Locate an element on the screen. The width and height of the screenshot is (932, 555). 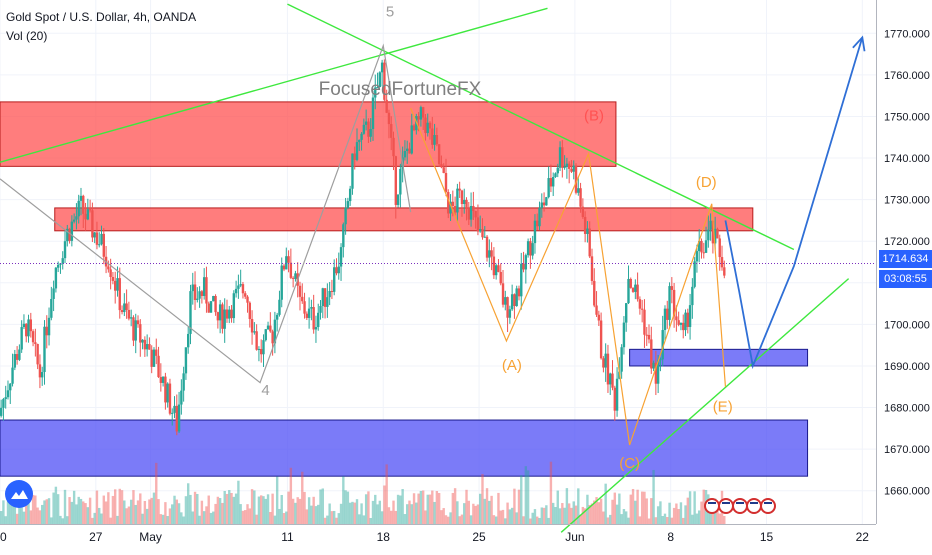
tradingview-logo-icon is located at coordinates (19, 494).